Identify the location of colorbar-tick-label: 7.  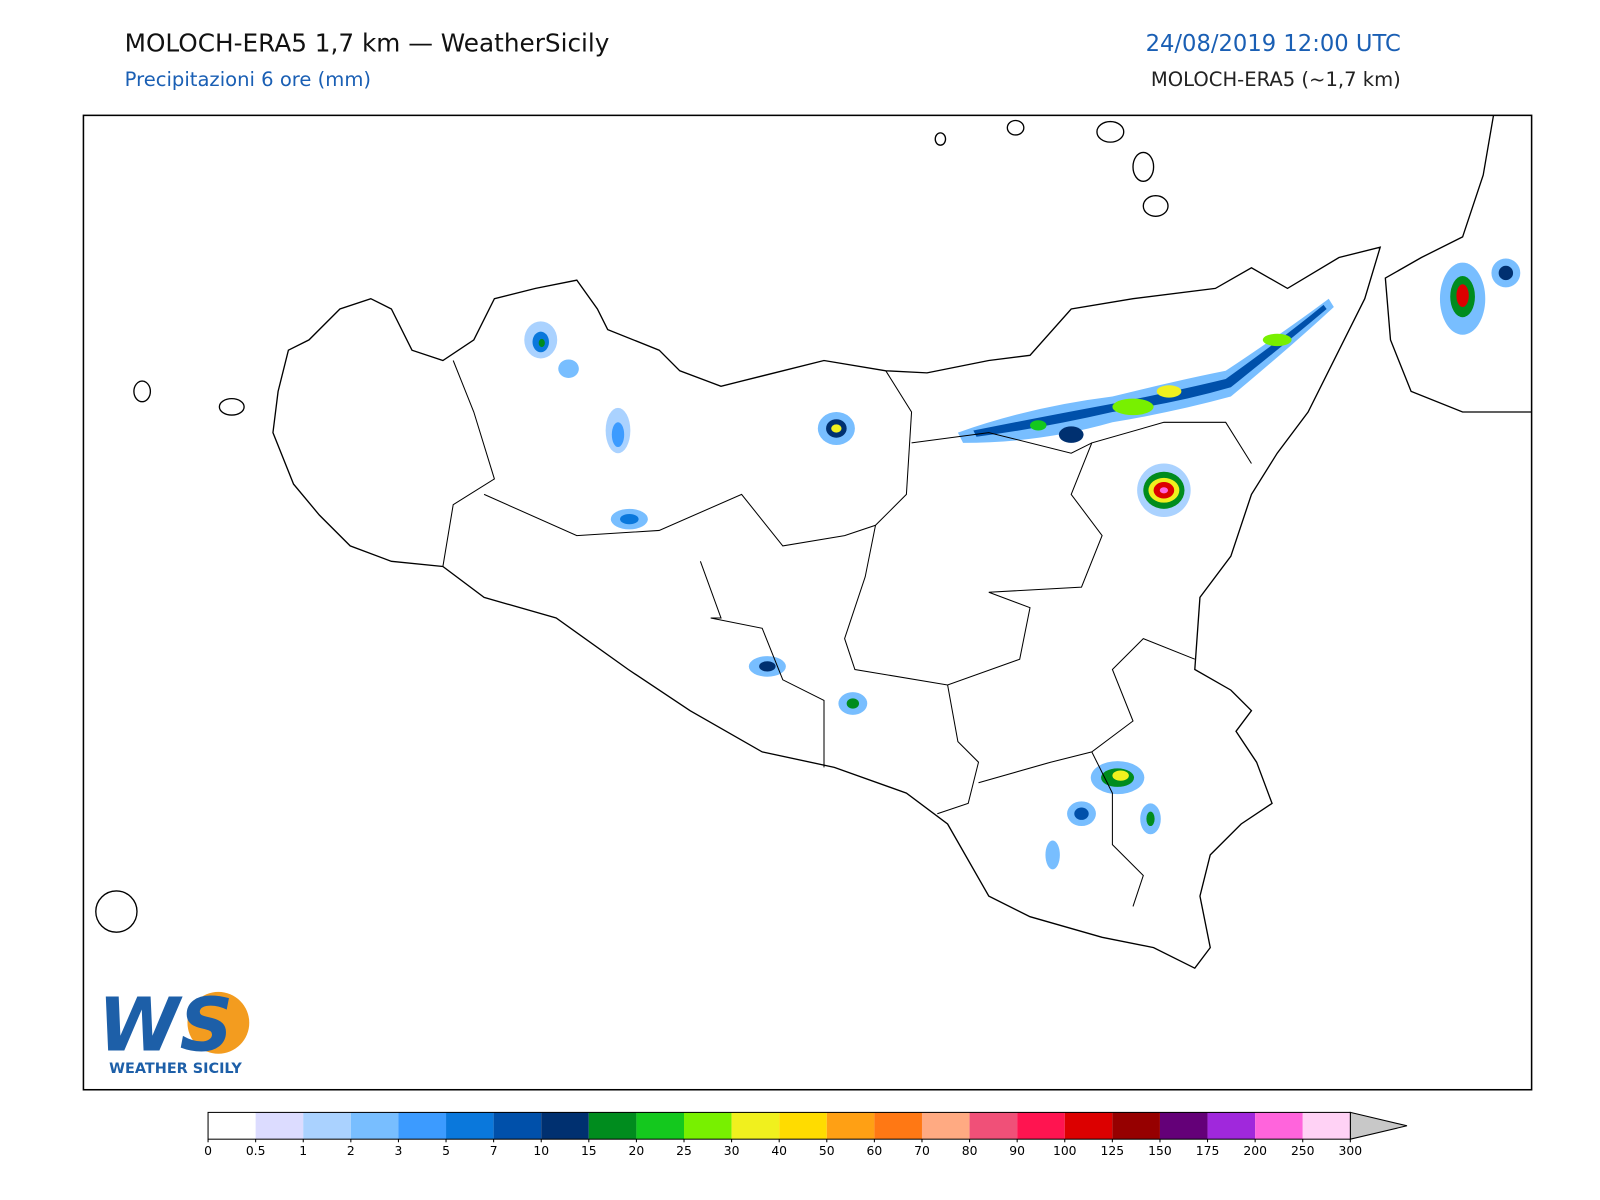
(494, 1151).